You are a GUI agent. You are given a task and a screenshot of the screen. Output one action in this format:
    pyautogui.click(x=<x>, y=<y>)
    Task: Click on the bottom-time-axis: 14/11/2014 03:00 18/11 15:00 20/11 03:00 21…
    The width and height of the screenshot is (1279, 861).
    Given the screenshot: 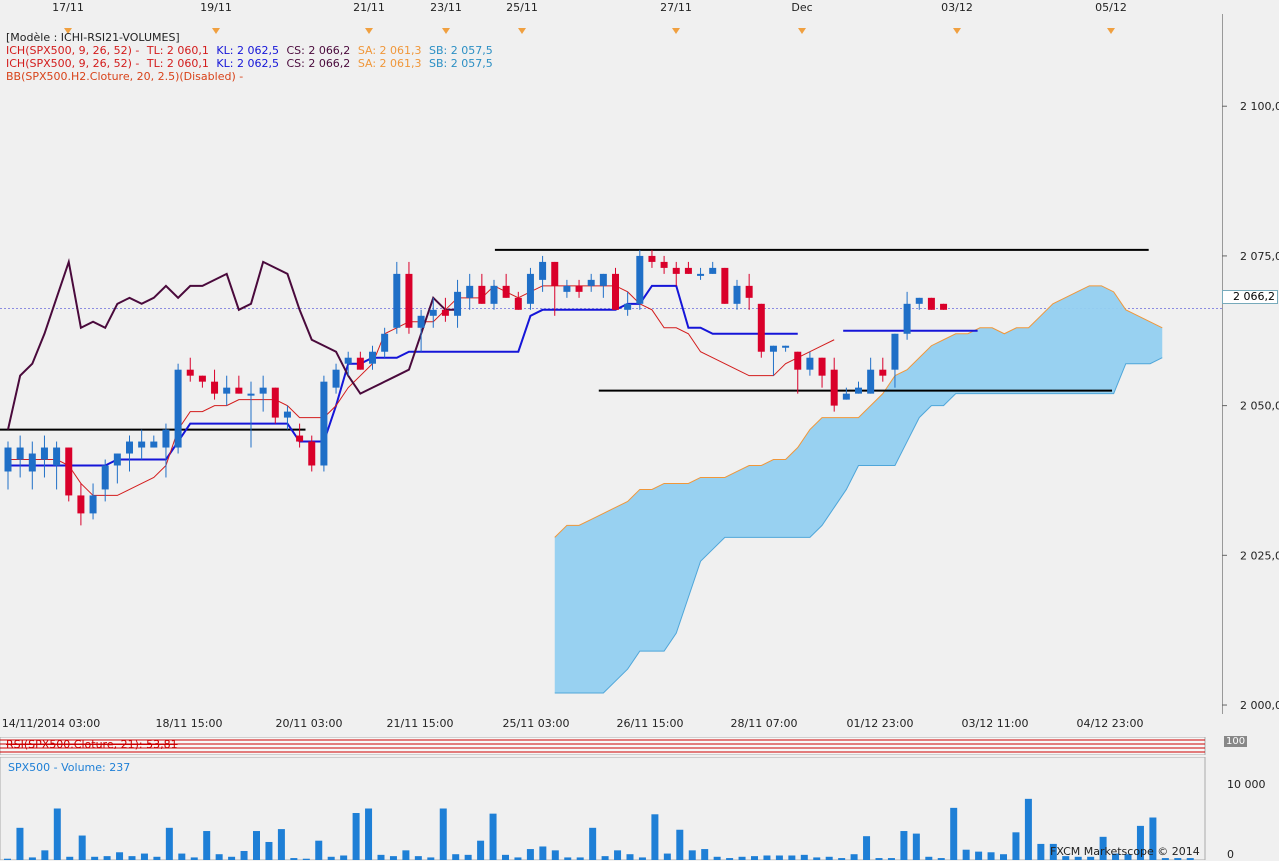 What is the action you would take?
    pyautogui.click(x=611, y=725)
    